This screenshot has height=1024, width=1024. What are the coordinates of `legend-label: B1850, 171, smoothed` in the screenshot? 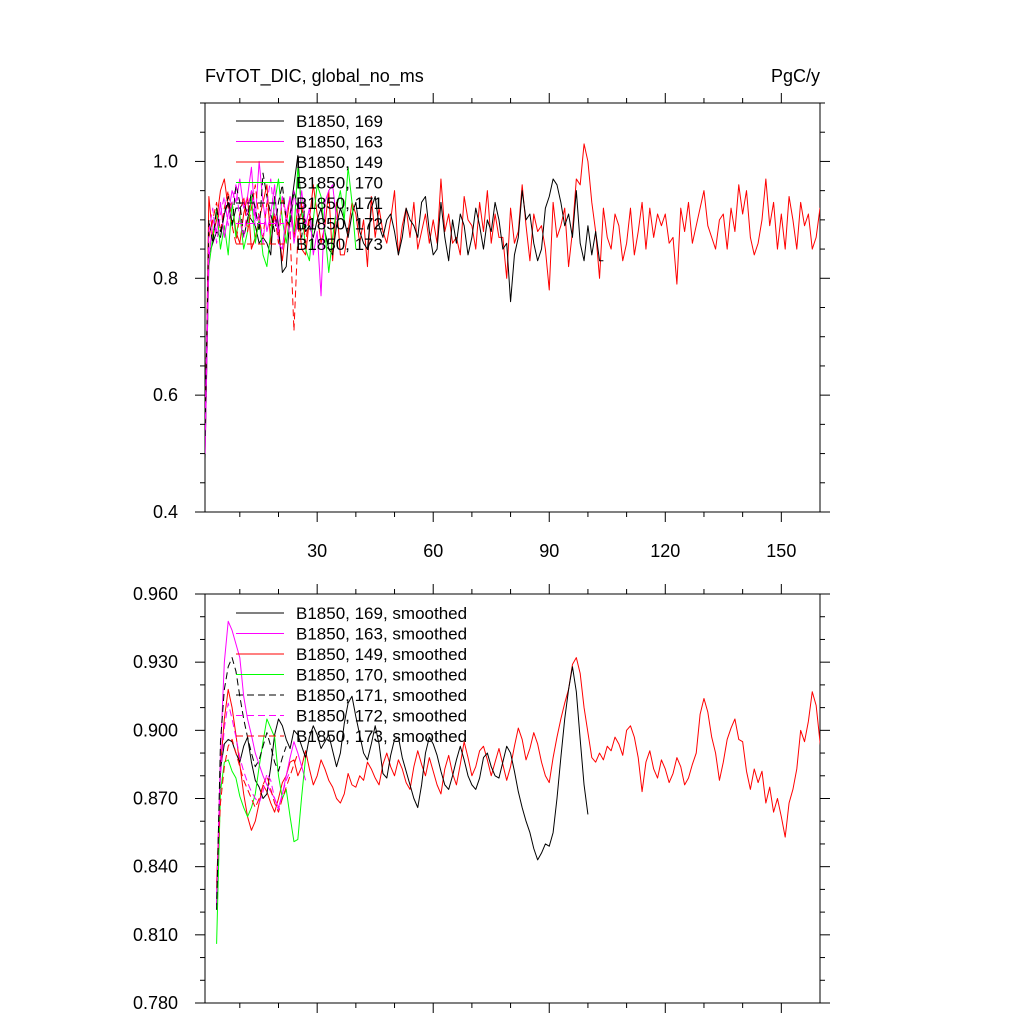 It's located at (381, 695).